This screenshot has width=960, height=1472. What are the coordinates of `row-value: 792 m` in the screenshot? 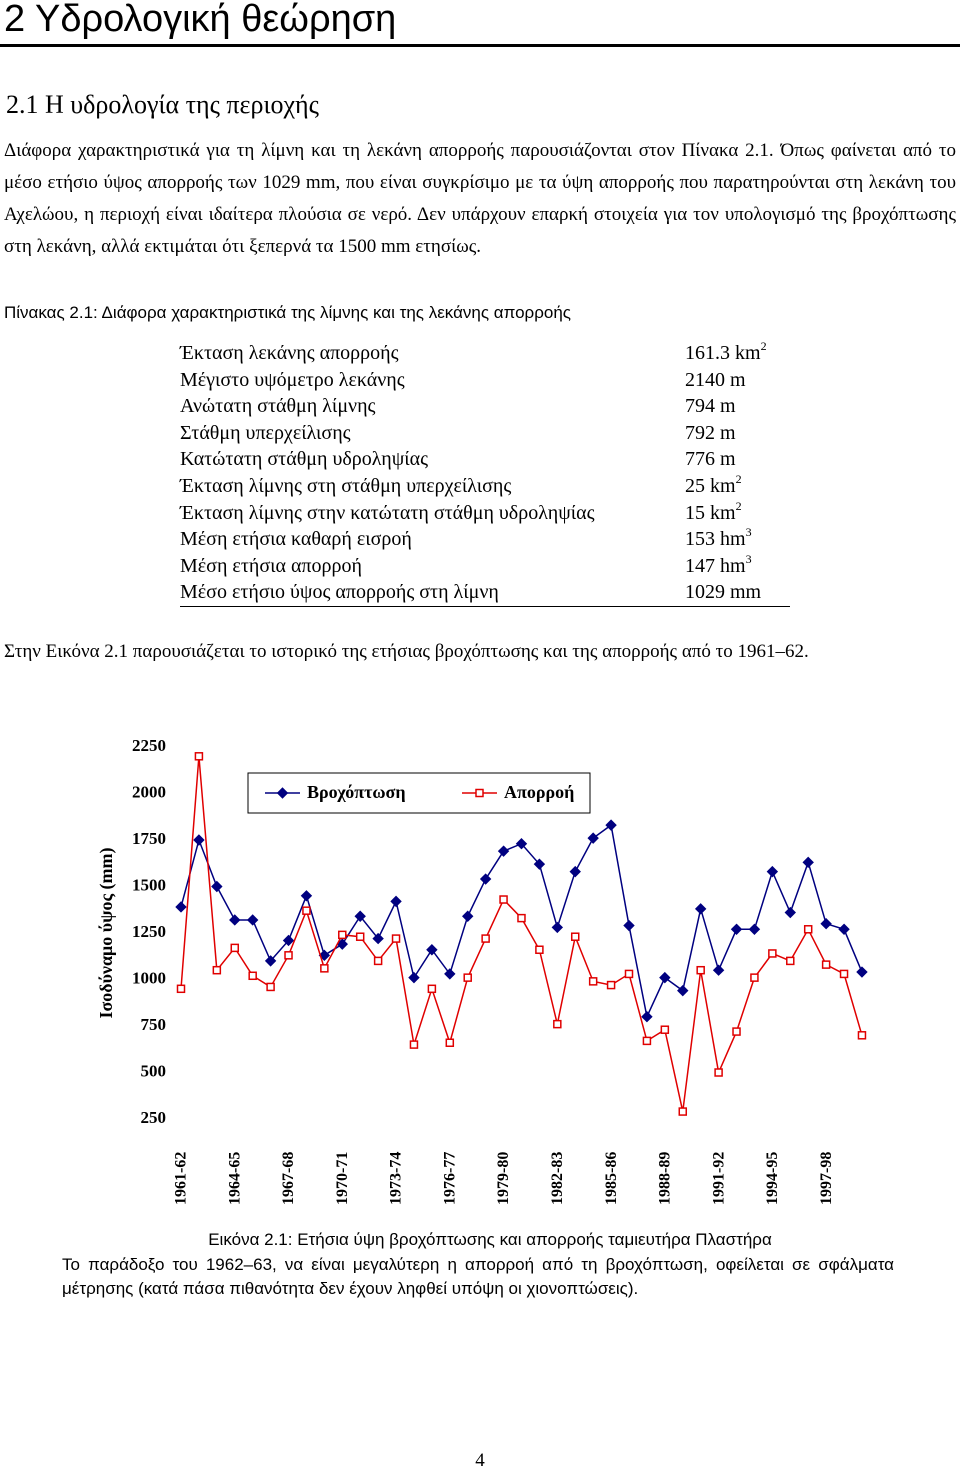 It's located at (710, 433).